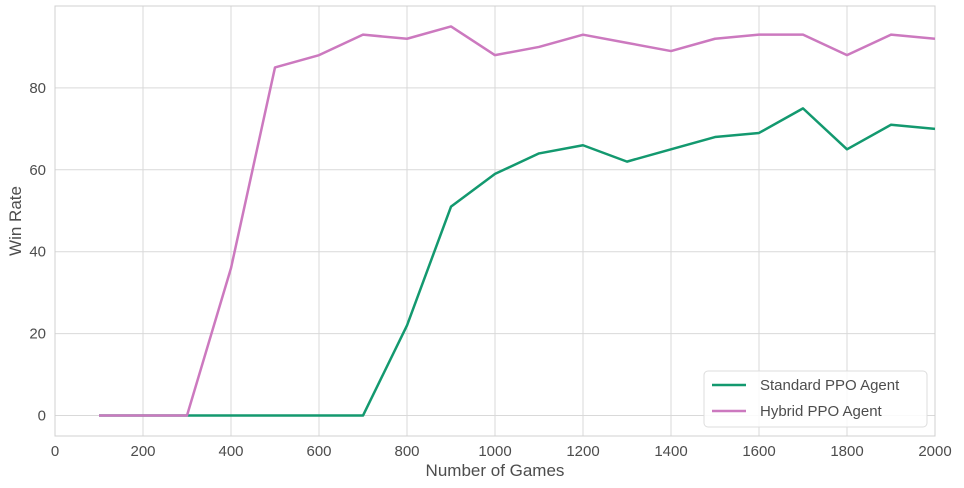 The height and width of the screenshot is (488, 964). I want to click on x-tick-label: 400, so click(230, 451).